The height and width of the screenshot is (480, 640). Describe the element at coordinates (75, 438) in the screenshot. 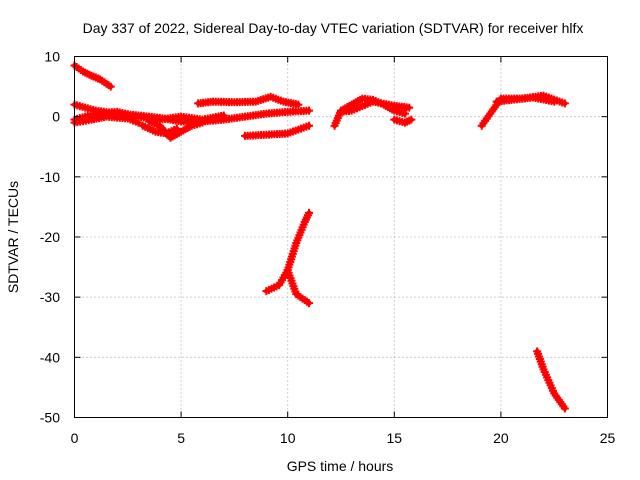

I see `x-tick-label: 0` at that location.